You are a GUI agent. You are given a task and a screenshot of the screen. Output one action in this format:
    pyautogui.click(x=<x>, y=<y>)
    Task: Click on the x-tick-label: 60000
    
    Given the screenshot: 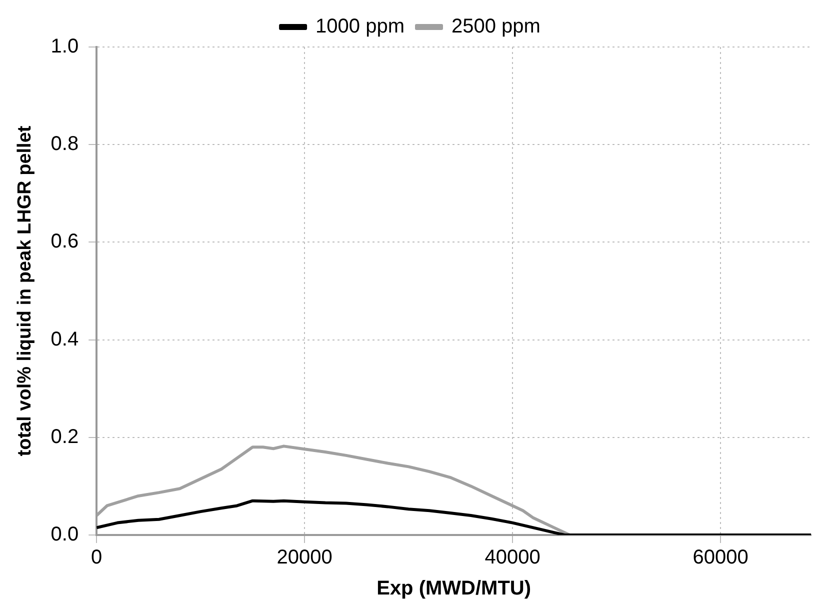 What is the action you would take?
    pyautogui.click(x=720, y=557)
    